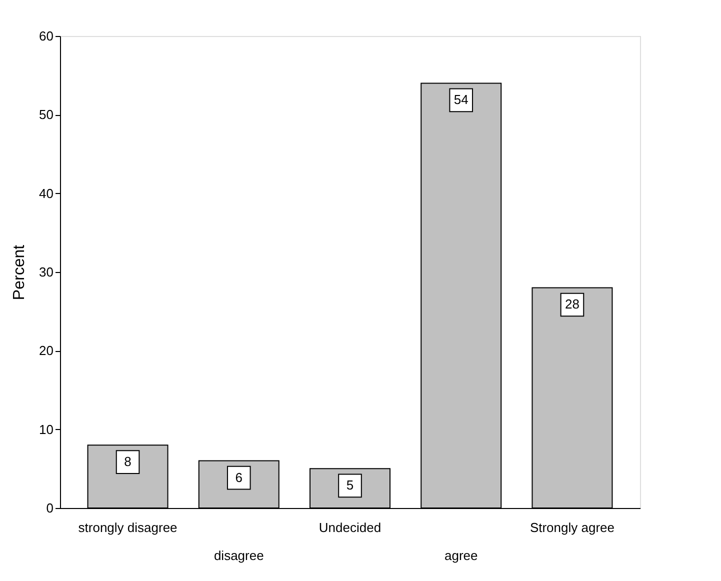 The width and height of the screenshot is (721, 581). What do you see at coordinates (128, 527) in the screenshot?
I see `x-tick-label: strongly disagree` at bounding box center [128, 527].